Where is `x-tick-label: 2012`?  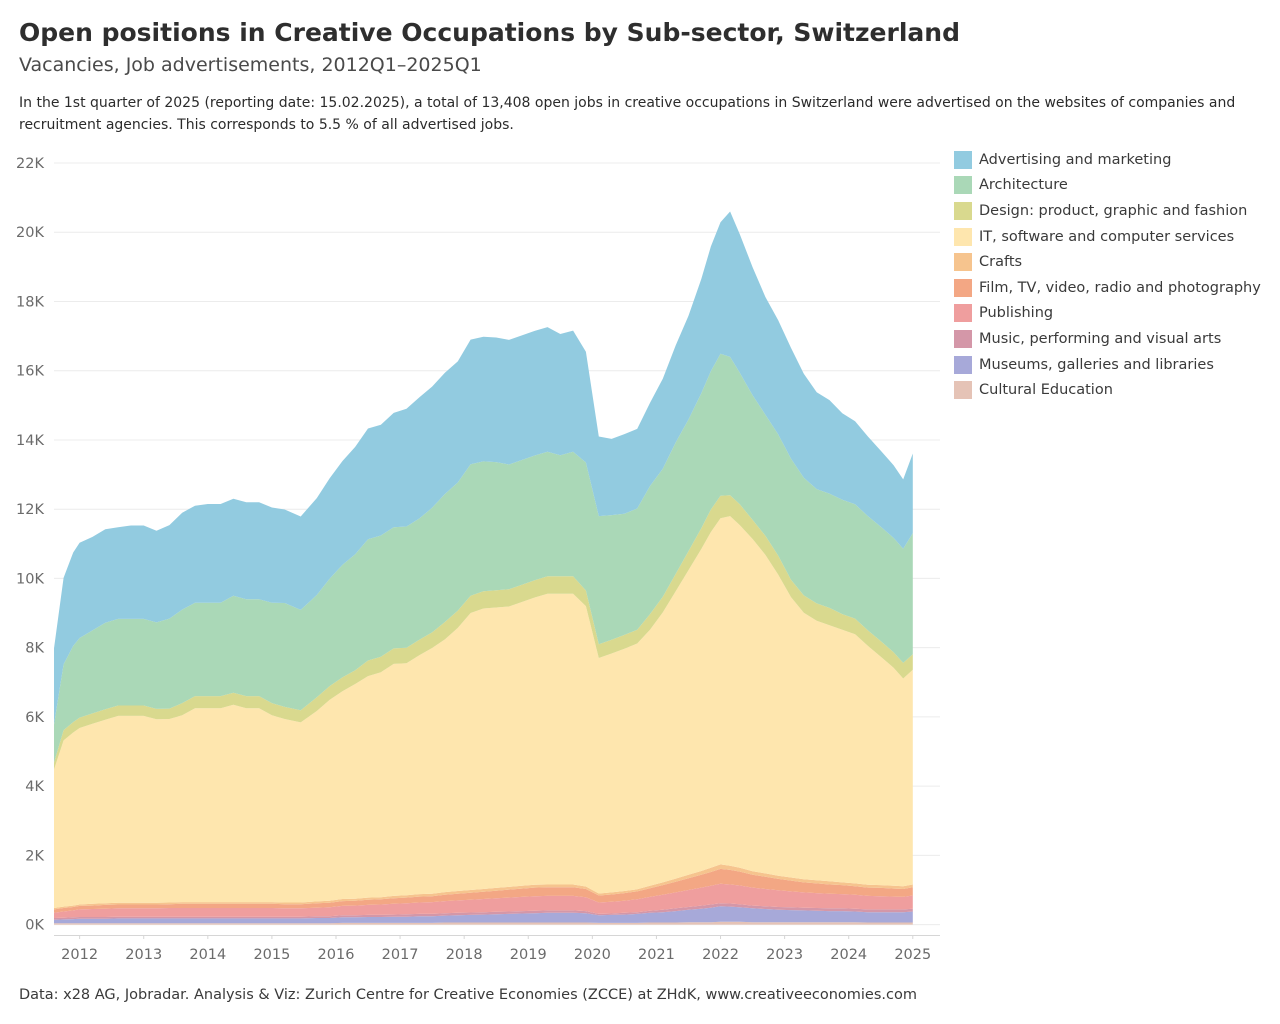
x-tick-label: 2012 is located at coordinates (79, 955).